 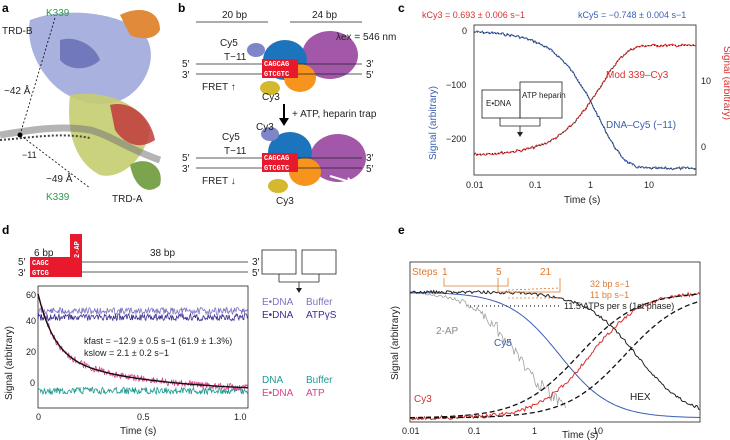 I want to click on position-marker, so click(x=20, y=135).